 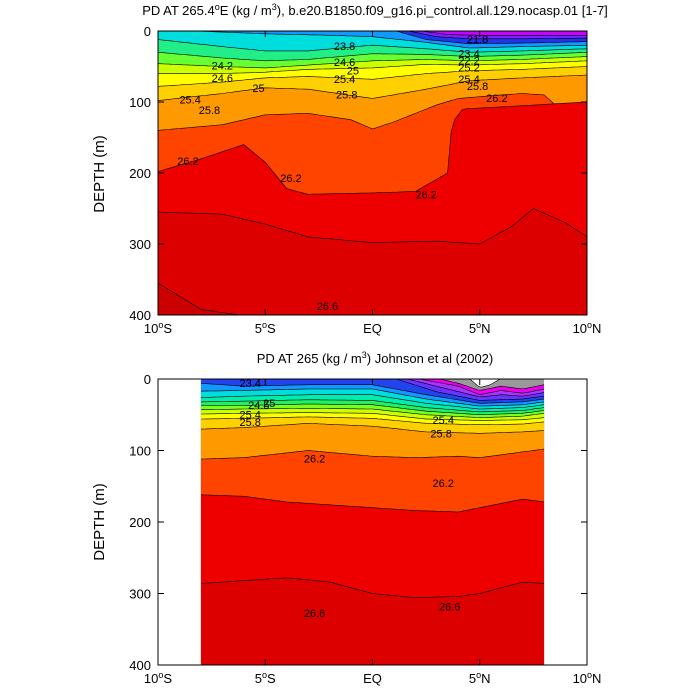 I want to click on contour-label: 25.2, so click(x=468, y=68).